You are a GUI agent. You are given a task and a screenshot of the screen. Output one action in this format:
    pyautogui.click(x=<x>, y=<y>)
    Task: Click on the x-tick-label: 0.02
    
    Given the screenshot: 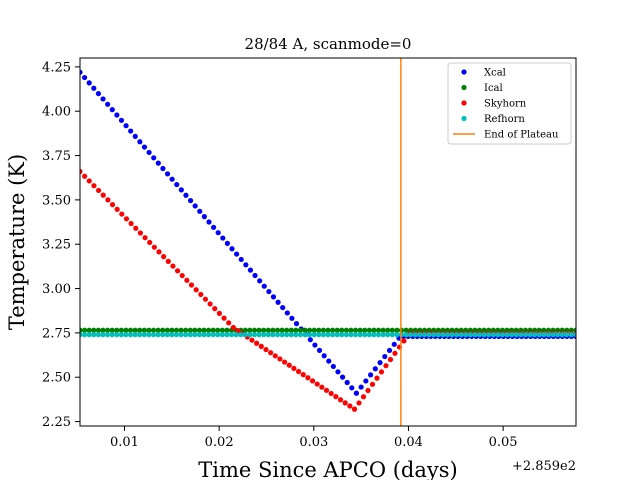 What is the action you would take?
    pyautogui.click(x=219, y=442)
    